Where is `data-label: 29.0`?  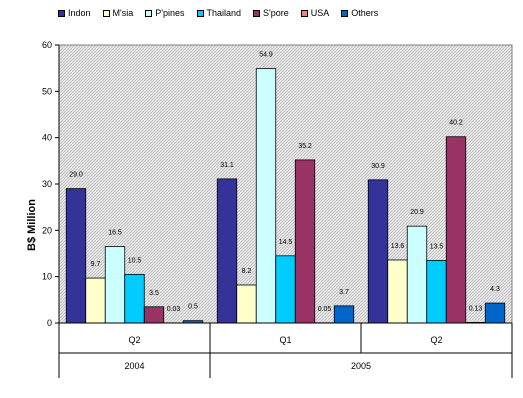
data-label: 29.0 is located at coordinates (76, 175).